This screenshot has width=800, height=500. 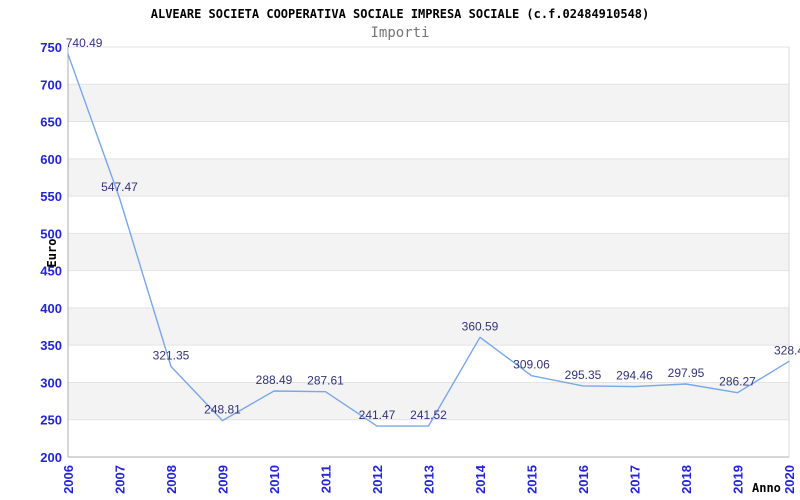 I want to click on y-tick-label: 400, so click(x=51, y=308).